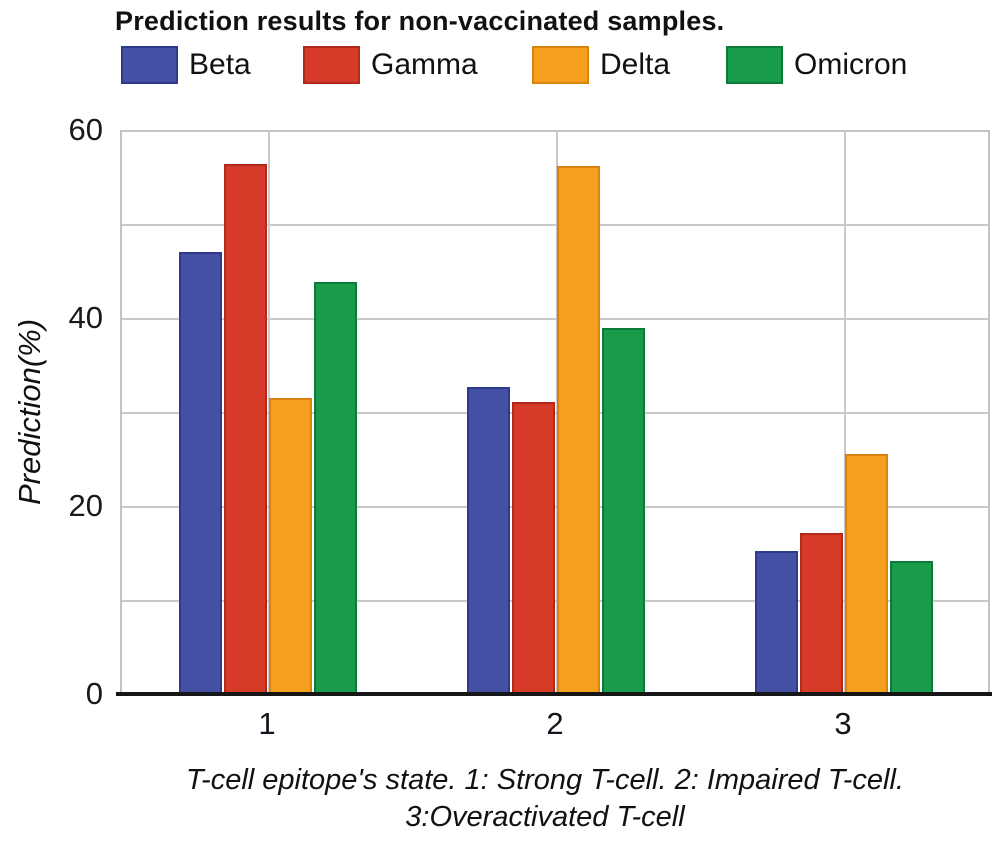  I want to click on x-tick-label: 2, so click(555, 723).